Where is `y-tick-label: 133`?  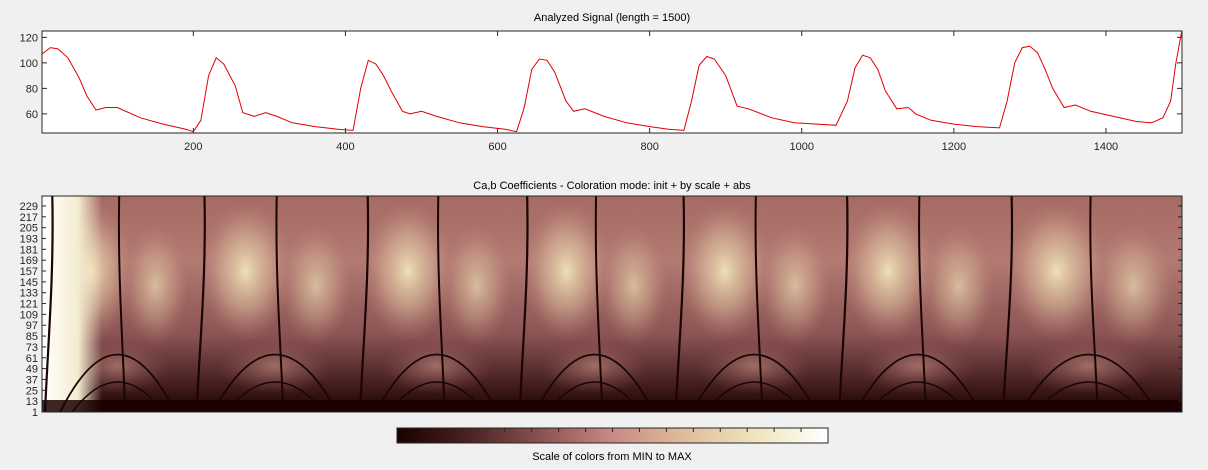
y-tick-label: 133 is located at coordinates (29, 294).